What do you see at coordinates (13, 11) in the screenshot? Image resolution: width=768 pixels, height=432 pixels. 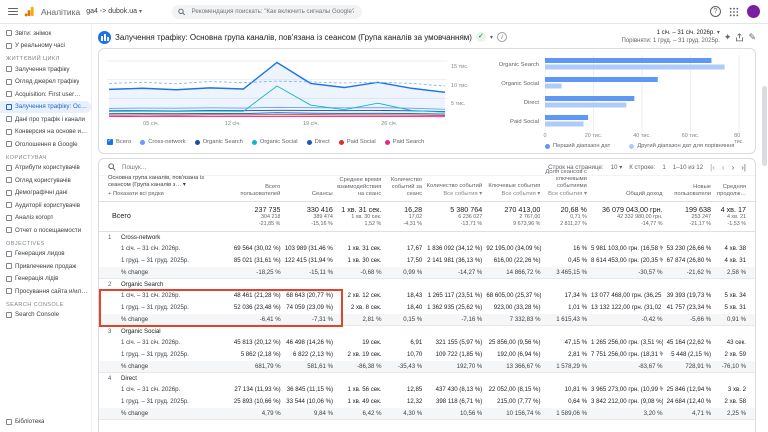 I see `menu-icon` at bounding box center [13, 11].